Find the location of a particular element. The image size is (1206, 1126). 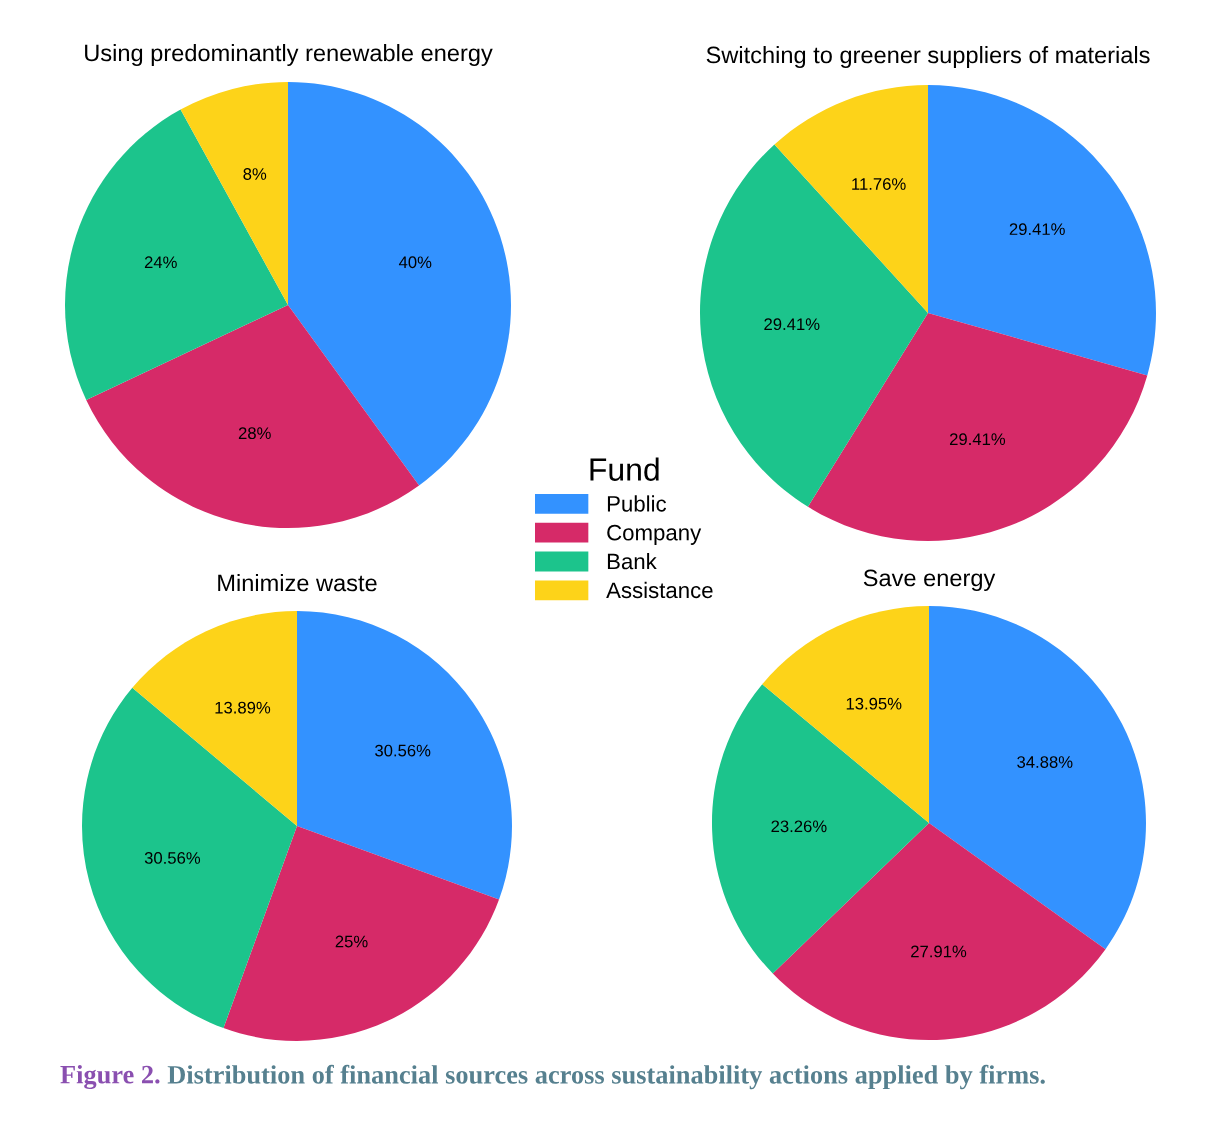

data-label: 13.95% is located at coordinates (874, 703).